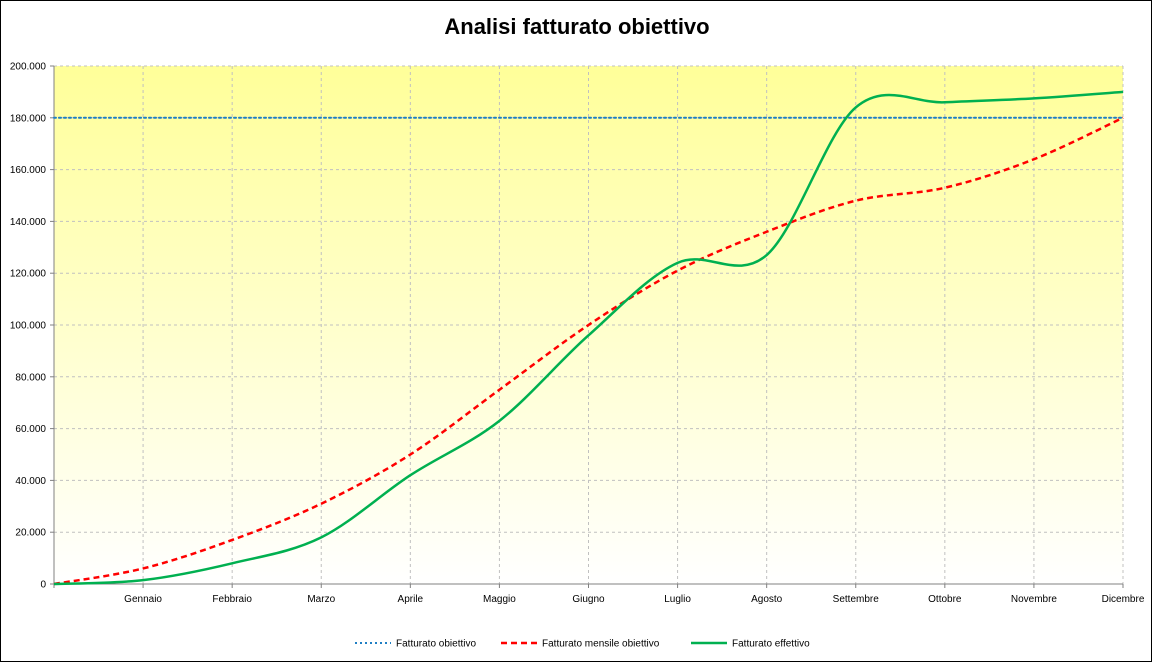 The height and width of the screenshot is (663, 1152). Describe the element at coordinates (576, 26) in the screenshot. I see `chart-title: Analisi fatturato obiettivo` at that location.